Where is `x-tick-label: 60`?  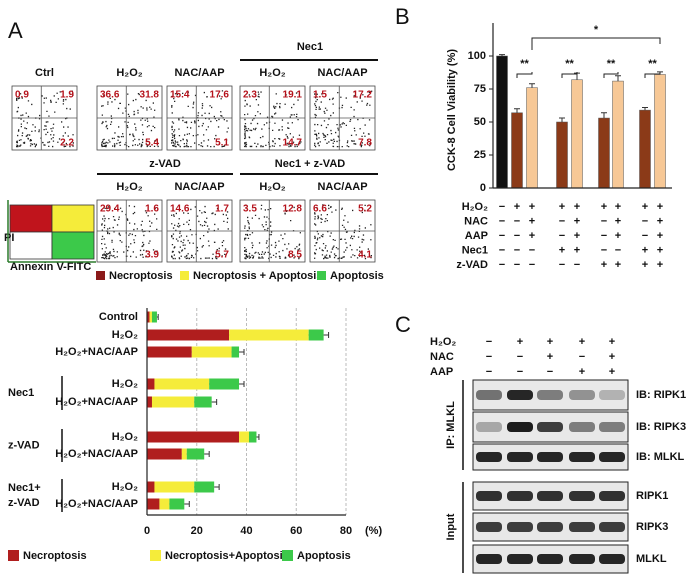
x-tick-label: 60 is located at coordinates (296, 531).